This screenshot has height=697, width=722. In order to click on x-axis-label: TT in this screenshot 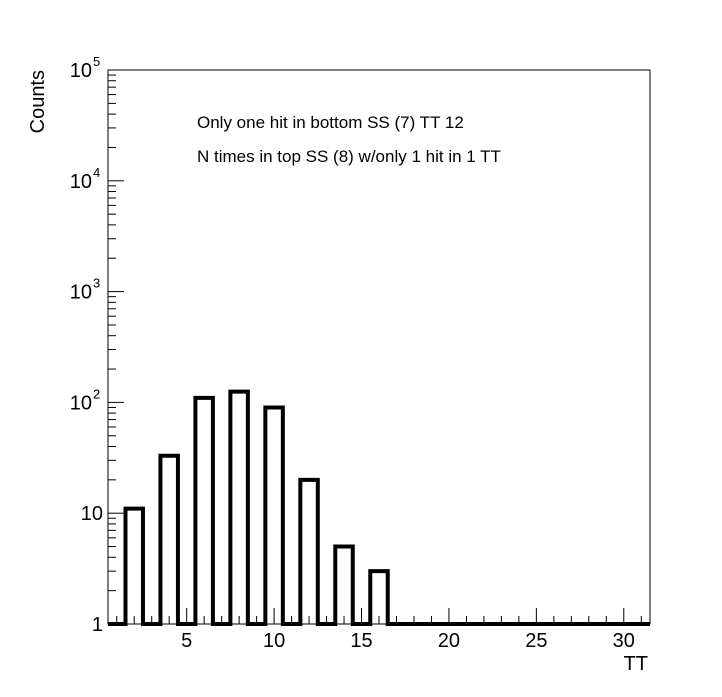, I will do `click(636, 664)`.